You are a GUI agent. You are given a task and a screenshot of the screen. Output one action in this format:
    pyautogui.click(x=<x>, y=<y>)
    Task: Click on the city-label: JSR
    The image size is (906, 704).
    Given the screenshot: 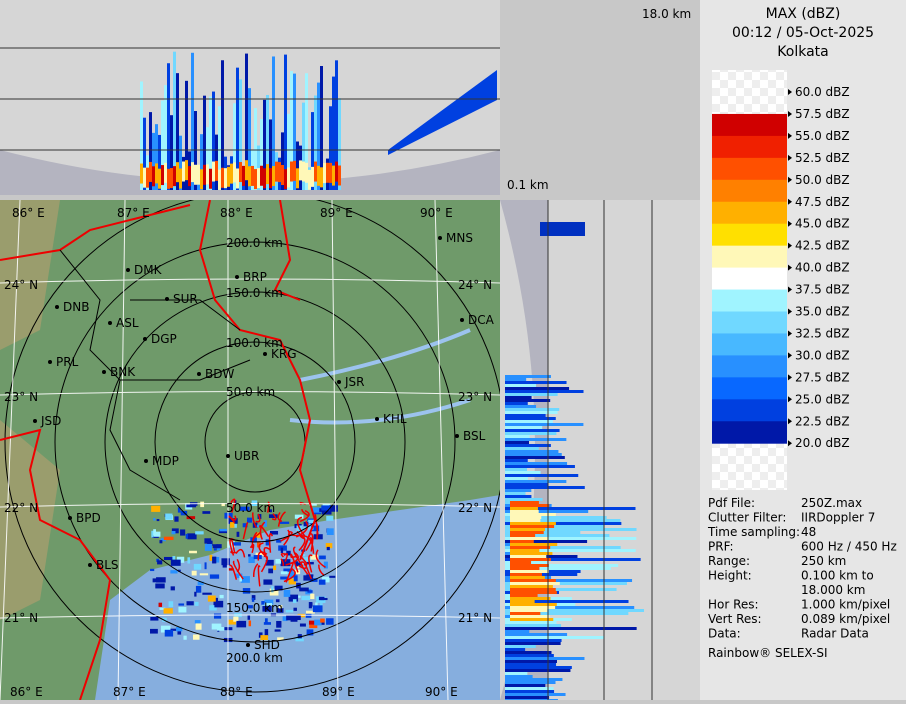 What is the action you would take?
    pyautogui.click(x=354, y=382)
    